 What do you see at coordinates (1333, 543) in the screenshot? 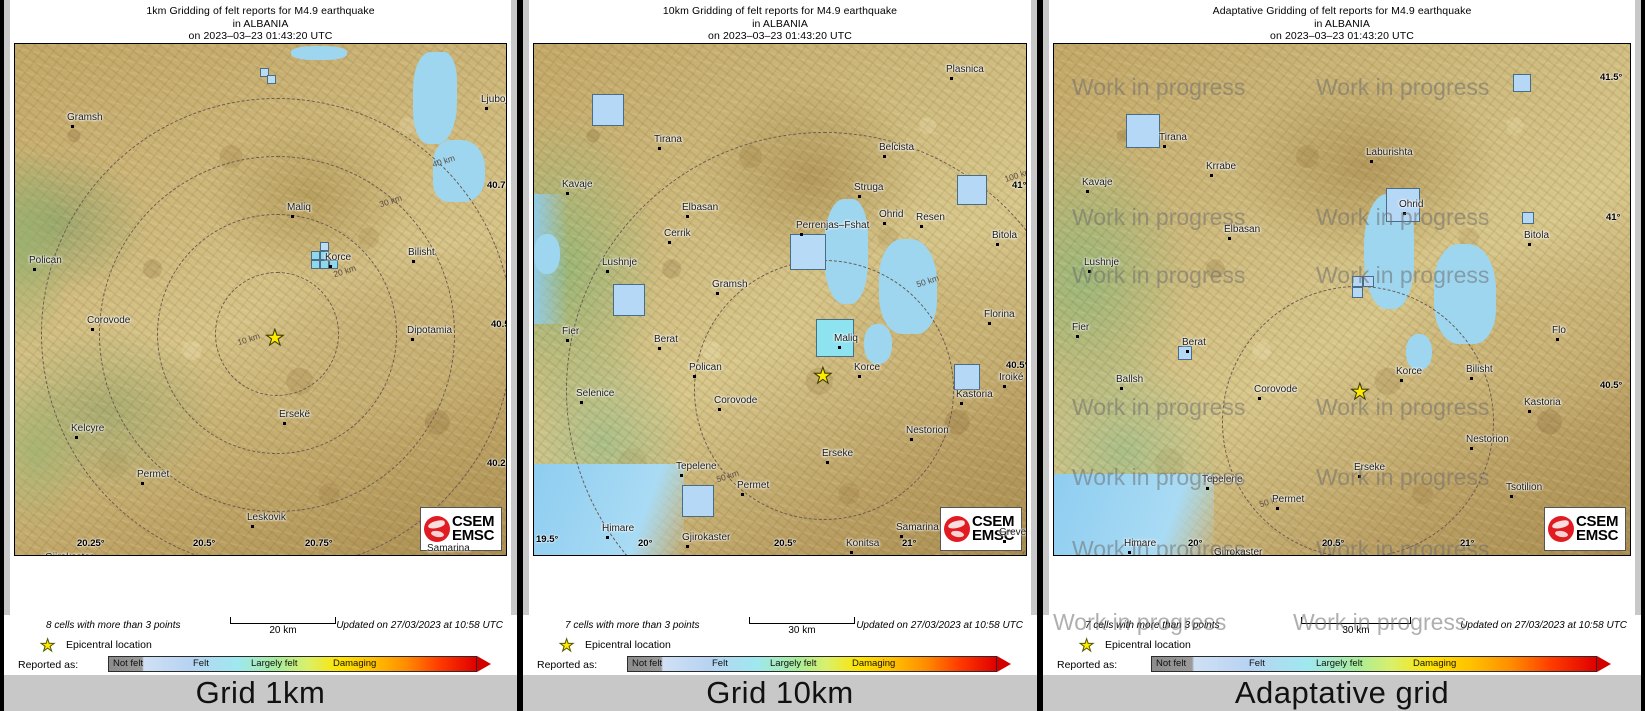
I see `lon-tick-label: 20.5°` at bounding box center [1333, 543].